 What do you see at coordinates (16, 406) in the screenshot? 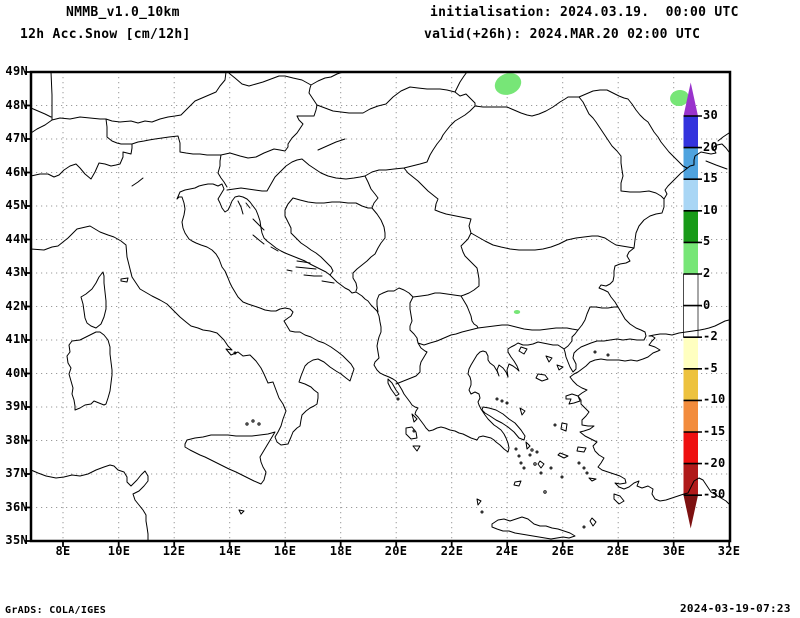
I see `lat-label: 39N` at bounding box center [16, 406].